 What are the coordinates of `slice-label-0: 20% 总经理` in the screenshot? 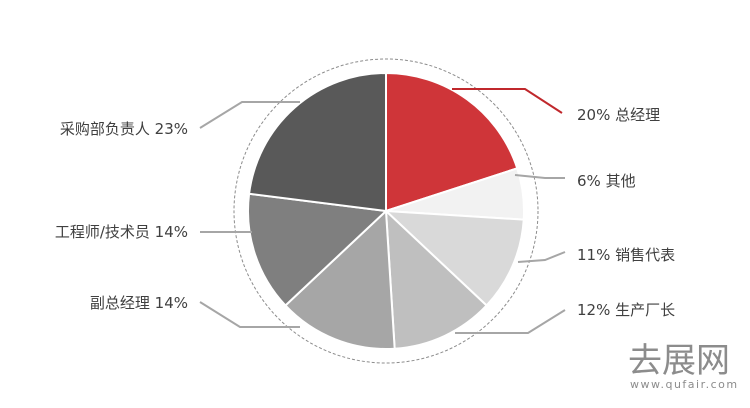 It's located at (618, 115).